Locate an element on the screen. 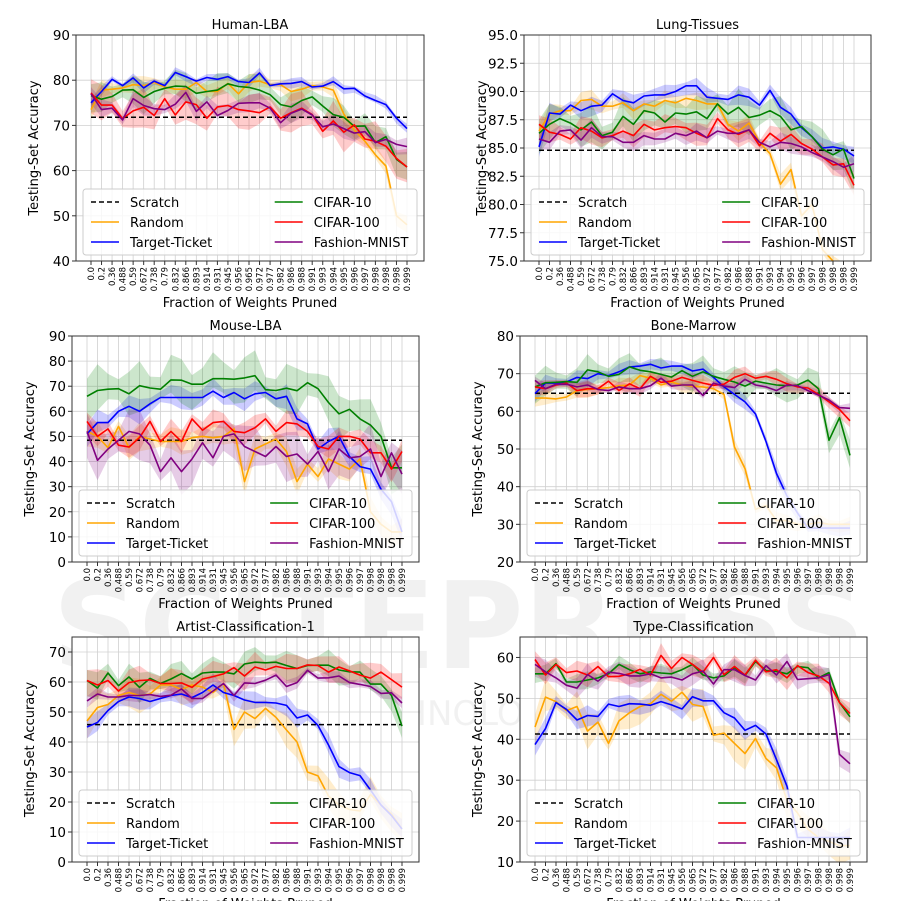  band-cifar100 is located at coordinates (249, 131).